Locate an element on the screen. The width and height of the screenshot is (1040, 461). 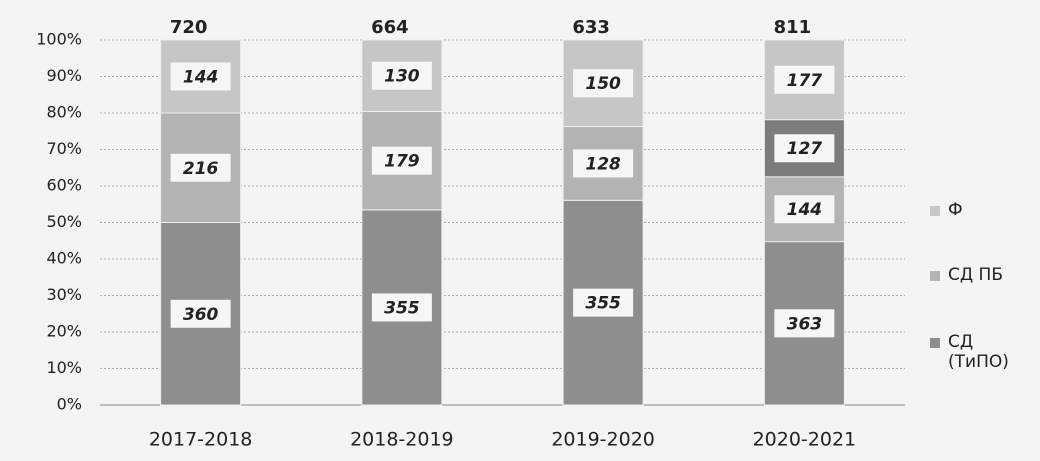
data-label: 150 is located at coordinates (603, 84).